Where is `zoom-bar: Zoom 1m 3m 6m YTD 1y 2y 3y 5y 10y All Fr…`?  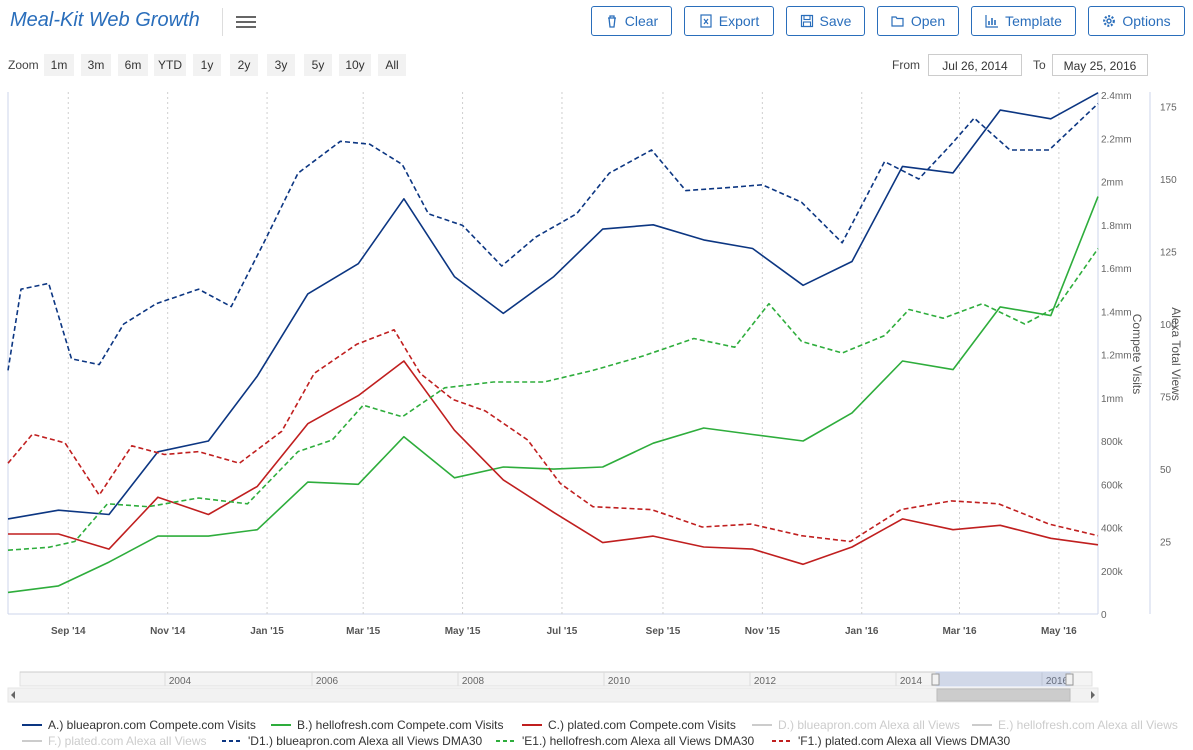
zoom-bar: Zoom 1m 3m 6m YTD 1y 2y 3y 5y 10y All Fr… is located at coordinates (596, 65).